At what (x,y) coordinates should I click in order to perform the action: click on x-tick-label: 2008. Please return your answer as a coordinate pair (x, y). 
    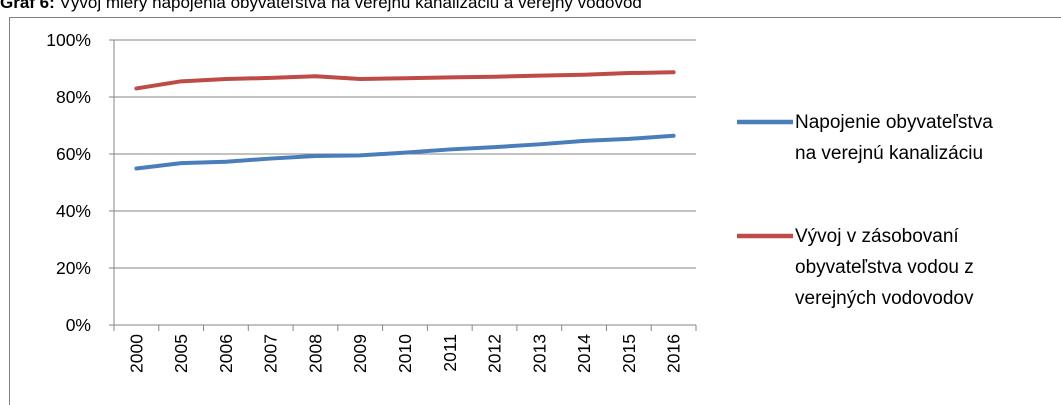
    Looking at the image, I should click on (315, 353).